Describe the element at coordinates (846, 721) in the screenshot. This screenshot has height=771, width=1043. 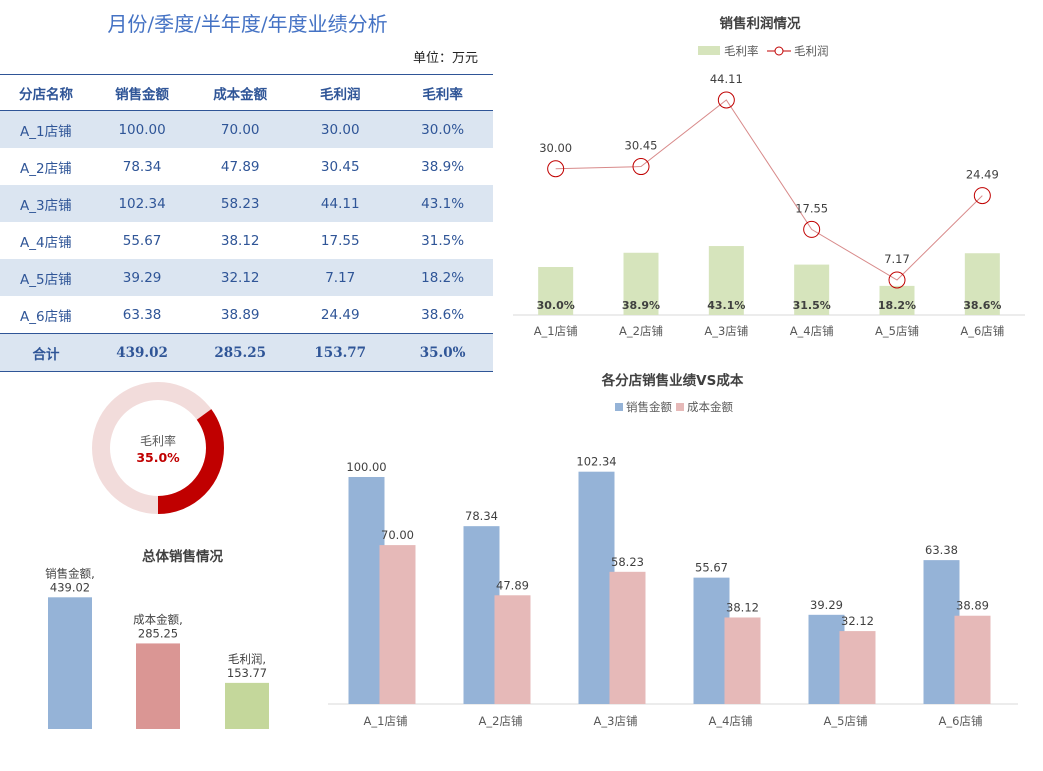
I see `x-tick-label: A_5店铺` at that location.